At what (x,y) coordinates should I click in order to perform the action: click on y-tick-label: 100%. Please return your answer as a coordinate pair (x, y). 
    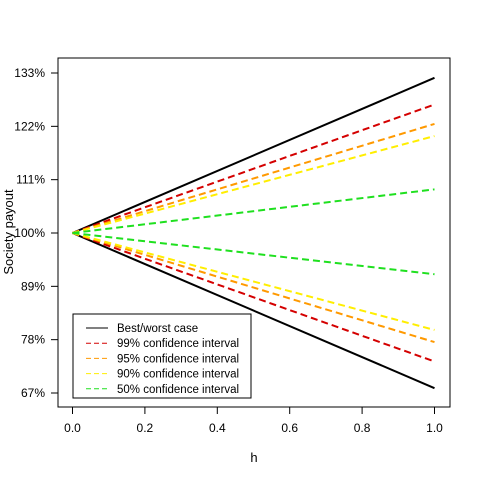
    Looking at the image, I should click on (29, 233).